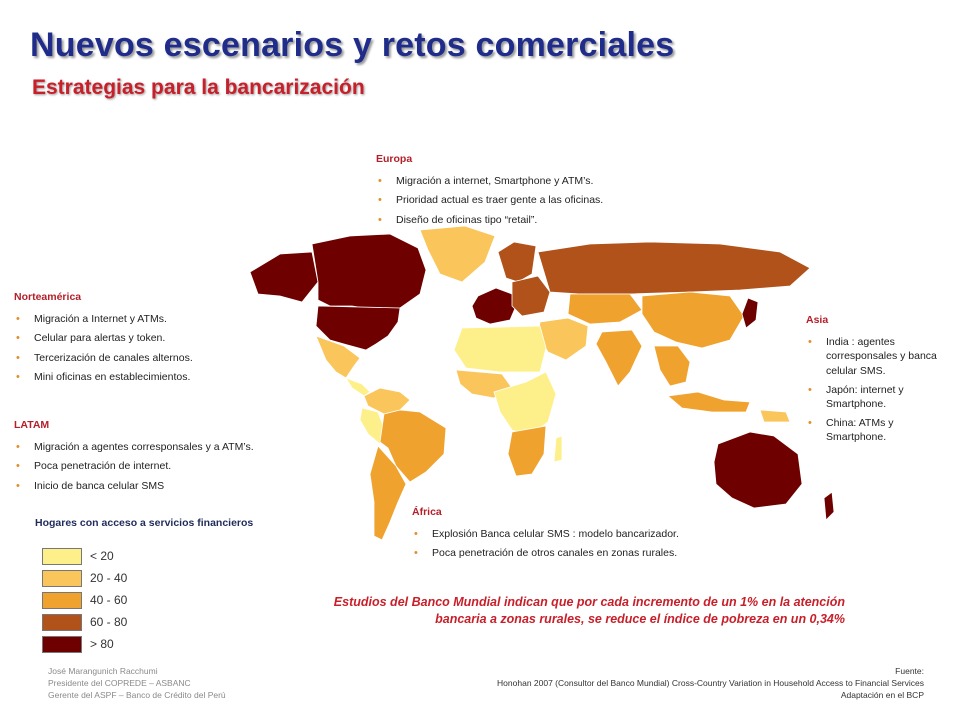 The image size is (960, 720). What do you see at coordinates (775, 416) in the screenshot?
I see `map-region-papua` at bounding box center [775, 416].